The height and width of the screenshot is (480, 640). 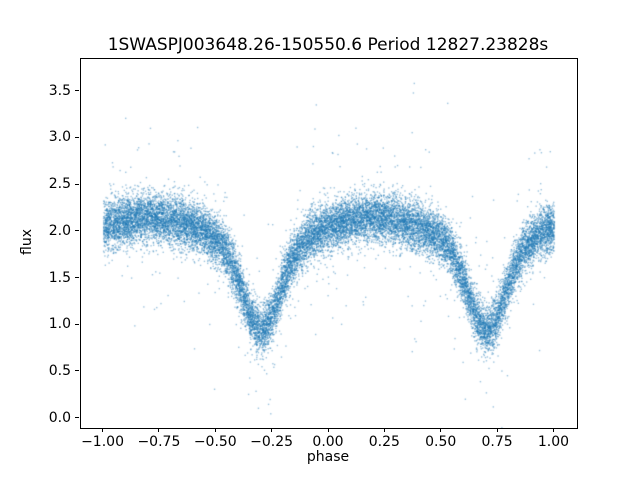 What do you see at coordinates (159, 442) in the screenshot?
I see `x-tick-label: −0.75` at bounding box center [159, 442].